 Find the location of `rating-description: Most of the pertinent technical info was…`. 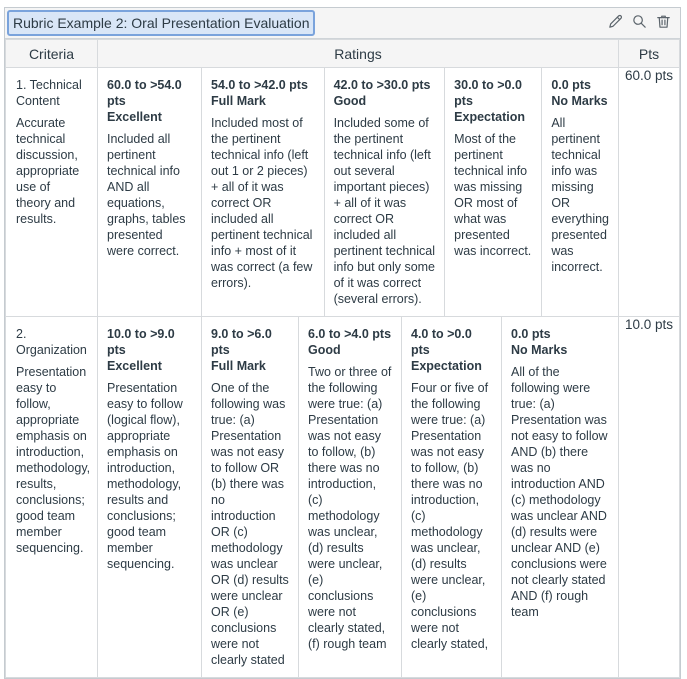

rating-description: Most of the pertinent technical info was… is located at coordinates (493, 195).